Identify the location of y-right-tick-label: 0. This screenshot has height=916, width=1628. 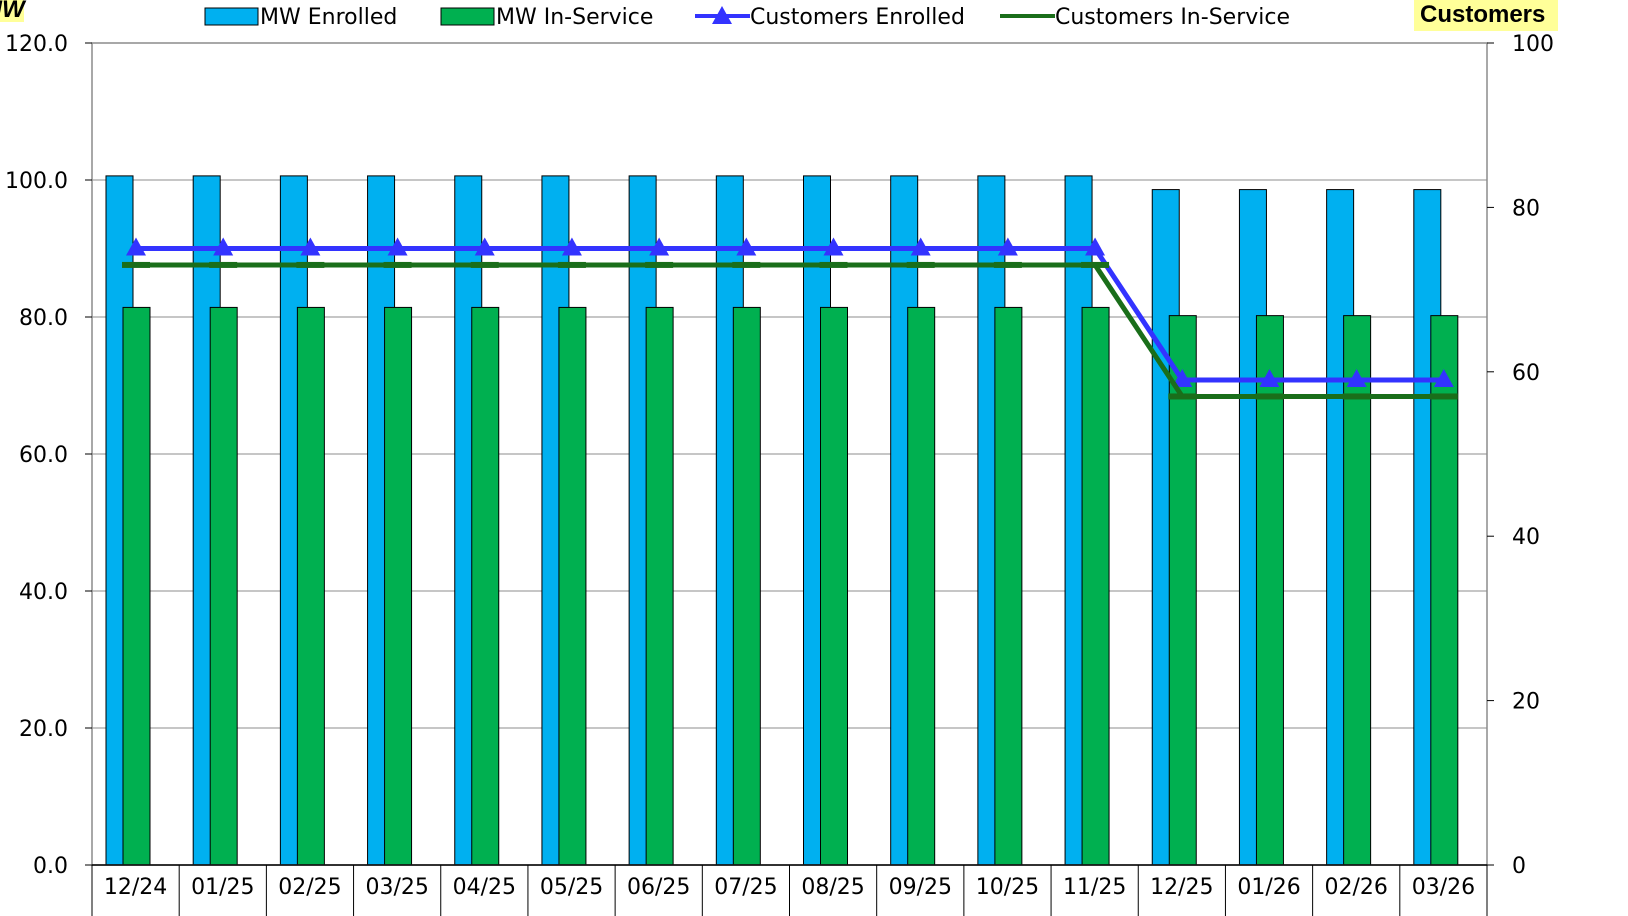
(1519, 866).